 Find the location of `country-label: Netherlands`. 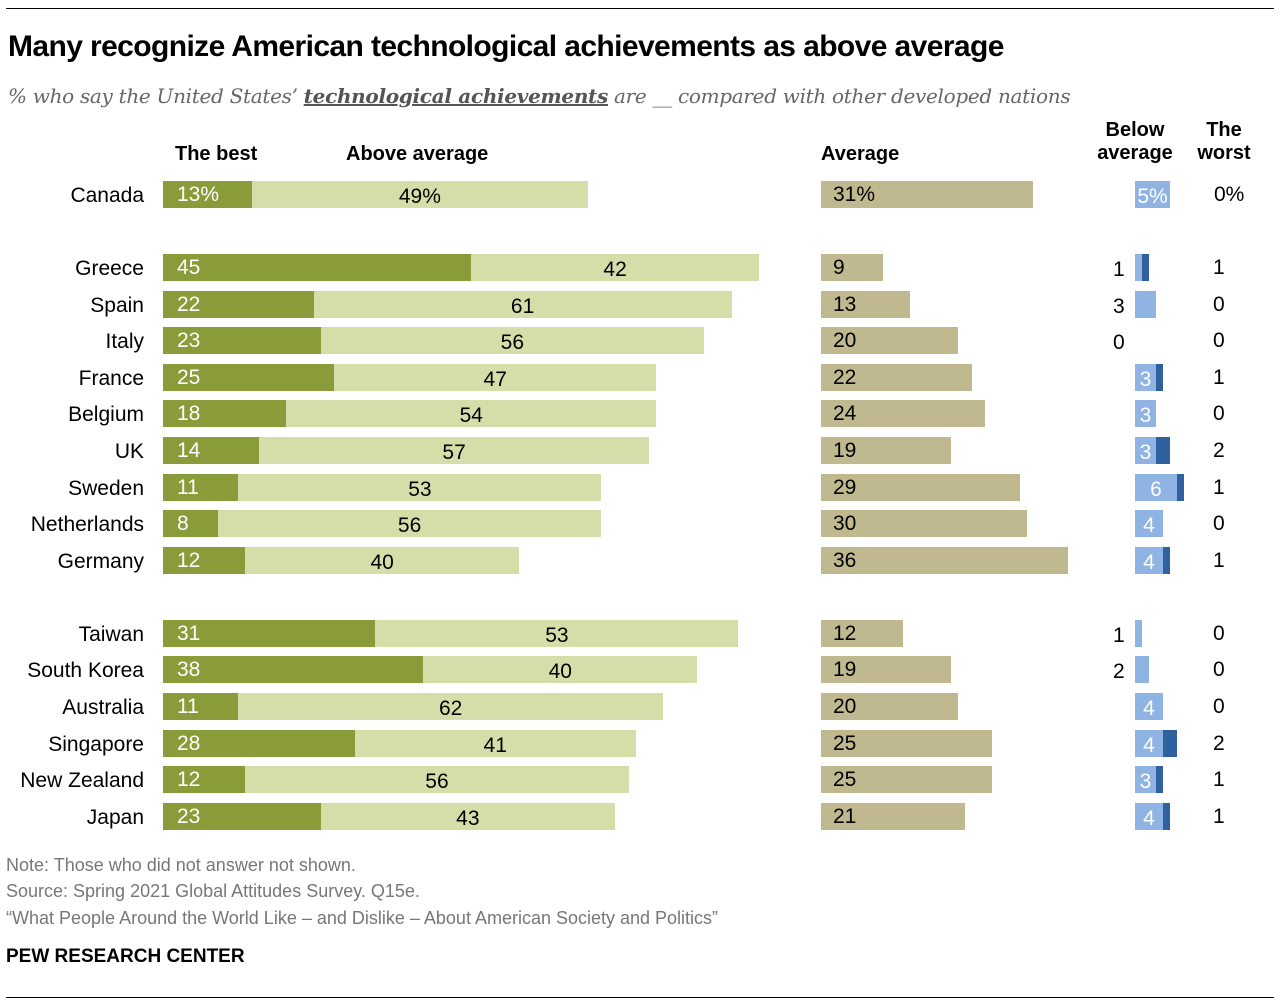

country-label: Netherlands is located at coordinates (87, 524).